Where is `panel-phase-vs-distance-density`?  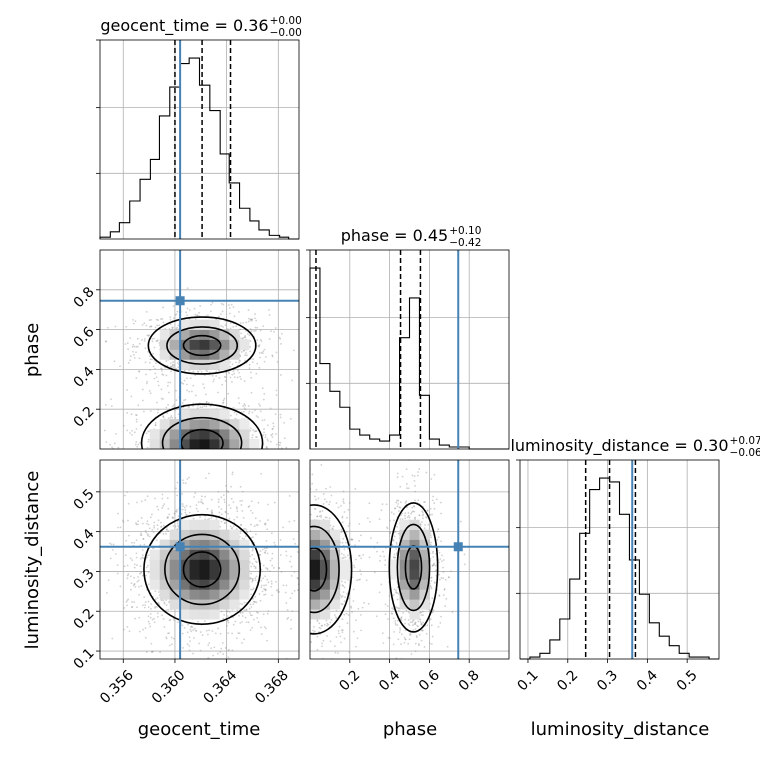
panel-phase-vs-distance-density is located at coordinates (388, 559).